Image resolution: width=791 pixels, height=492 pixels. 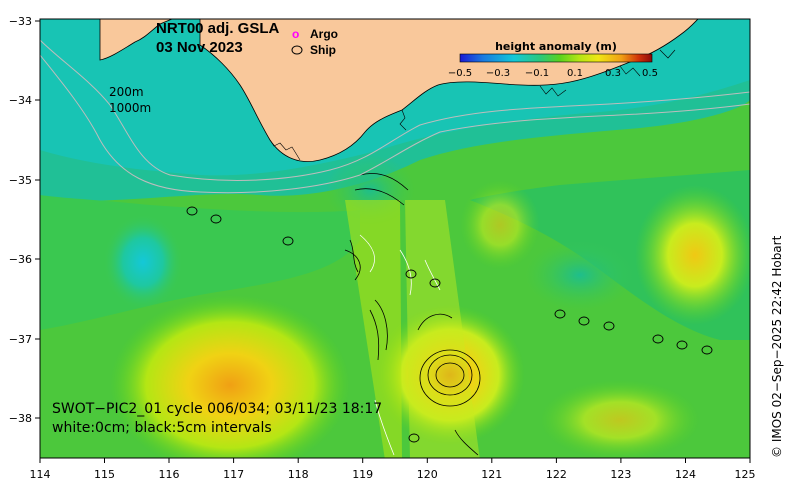 I want to click on warm-patch-south, so click(x=620, y=419).